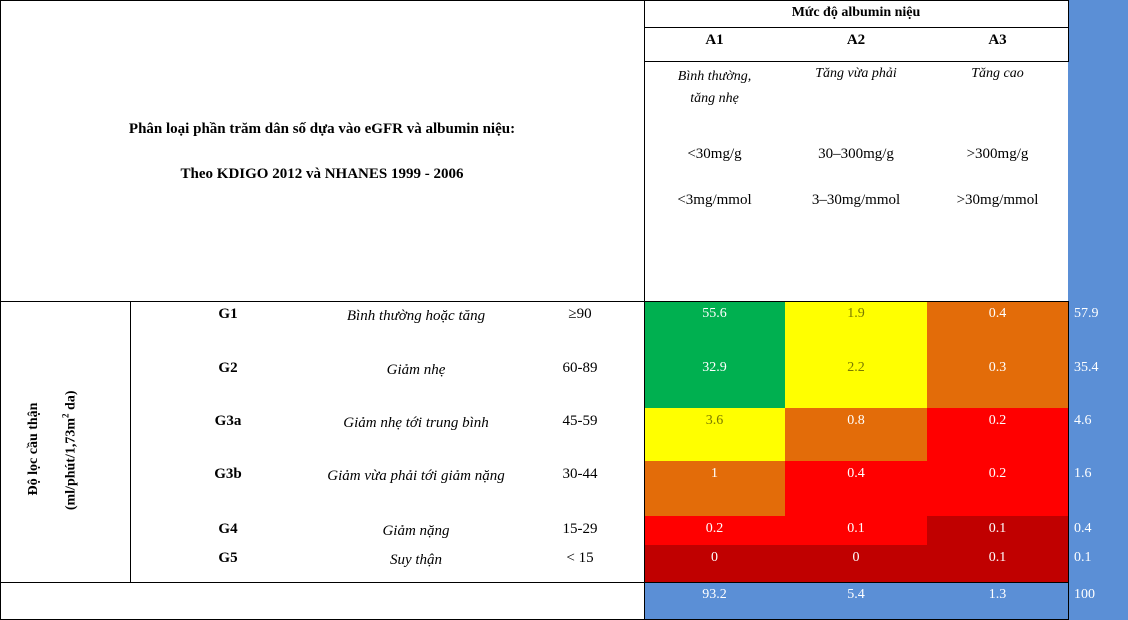 Image resolution: width=1128 pixels, height=620 pixels. What do you see at coordinates (416, 531) in the screenshot?
I see `row-description: Giảm nặng` at bounding box center [416, 531].